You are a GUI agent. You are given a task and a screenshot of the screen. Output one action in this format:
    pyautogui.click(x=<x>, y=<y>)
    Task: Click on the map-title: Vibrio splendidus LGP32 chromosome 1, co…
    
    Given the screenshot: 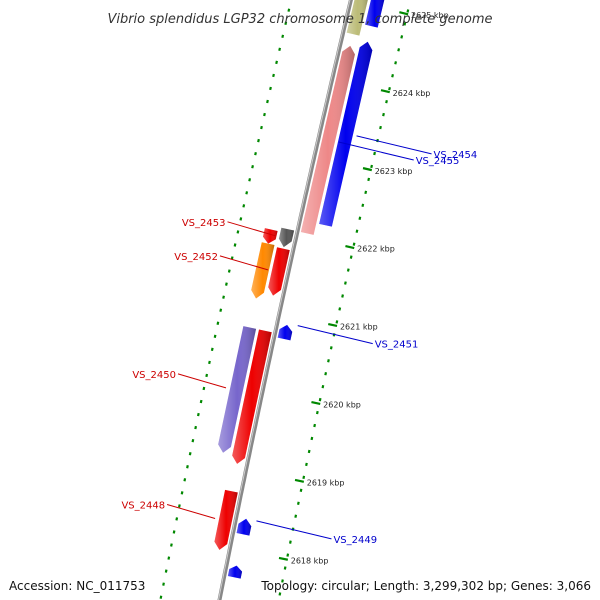 What is the action you would take?
    pyautogui.click(x=299, y=19)
    